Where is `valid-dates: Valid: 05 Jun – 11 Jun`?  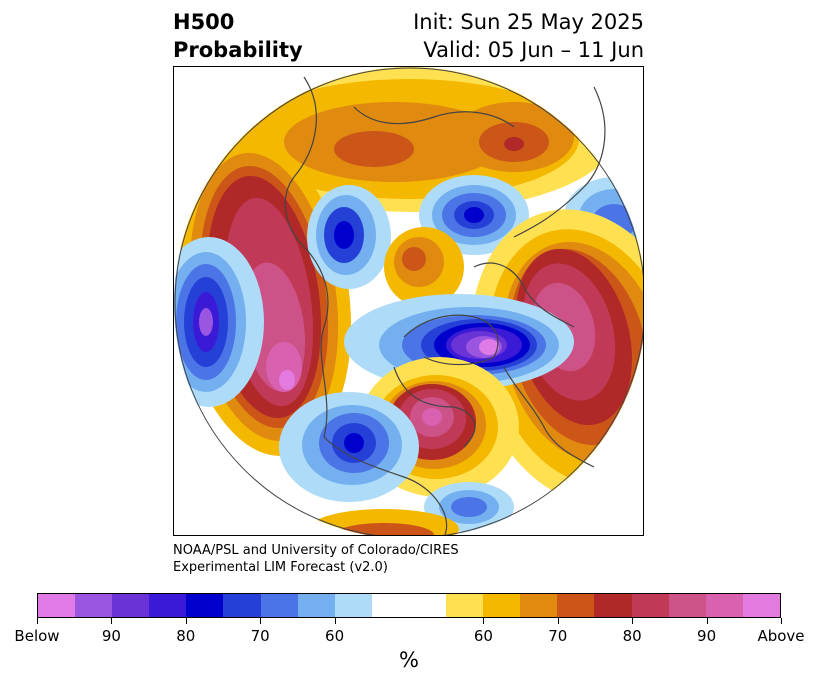
valid-dates: Valid: 05 Jun – 11 Jun is located at coordinates (533, 50).